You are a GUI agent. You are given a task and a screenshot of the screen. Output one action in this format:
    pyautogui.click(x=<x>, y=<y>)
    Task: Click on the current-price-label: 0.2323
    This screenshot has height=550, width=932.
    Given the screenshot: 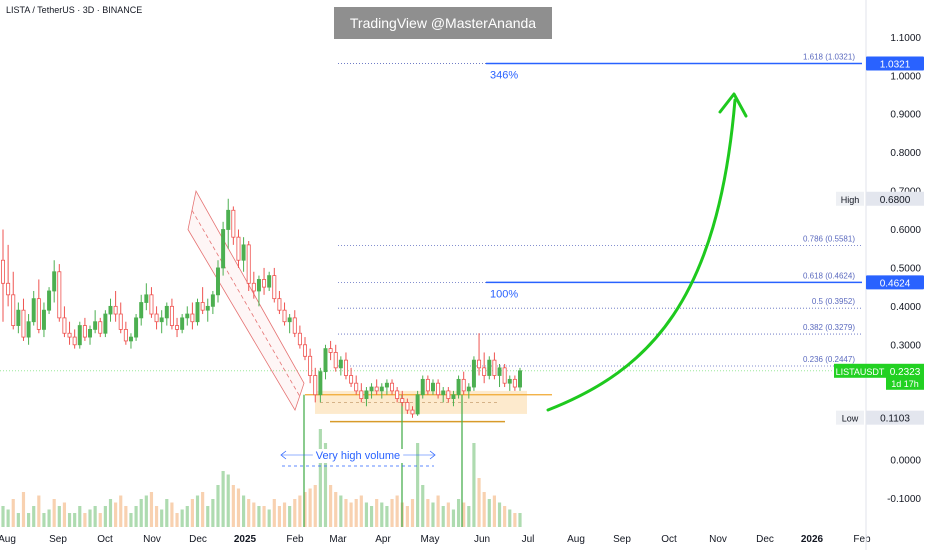 What is the action you would take?
    pyautogui.click(x=905, y=372)
    